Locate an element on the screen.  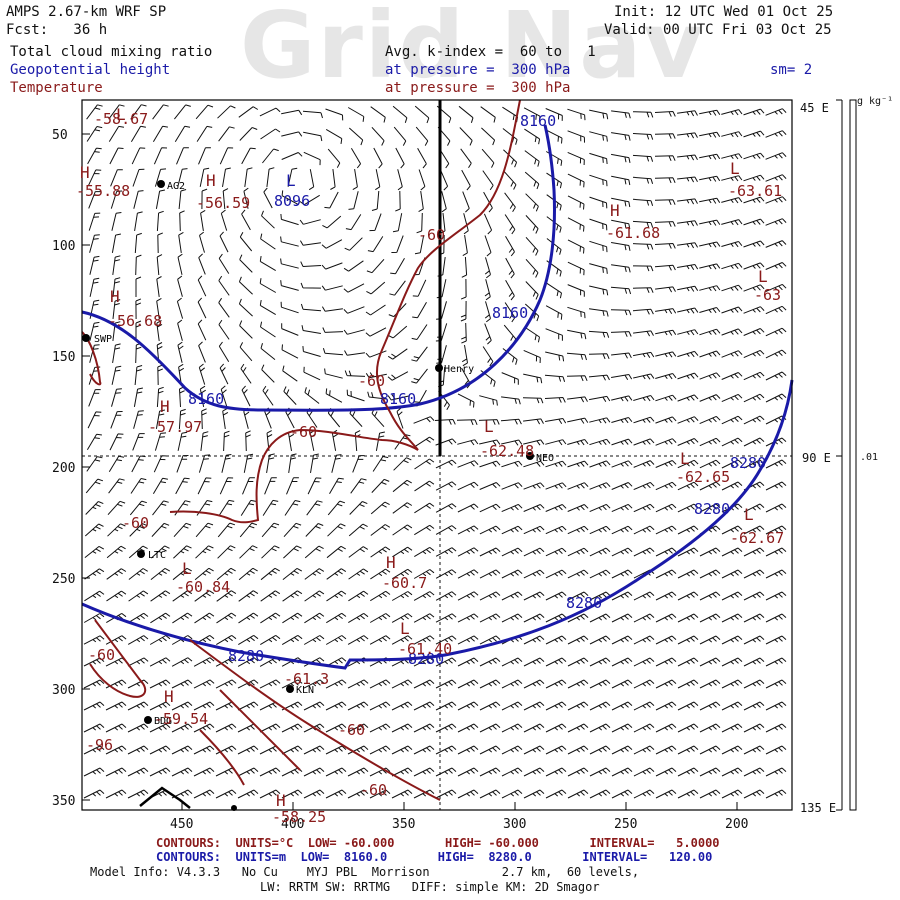
extrema-letter: H is located at coordinates (169, 696).